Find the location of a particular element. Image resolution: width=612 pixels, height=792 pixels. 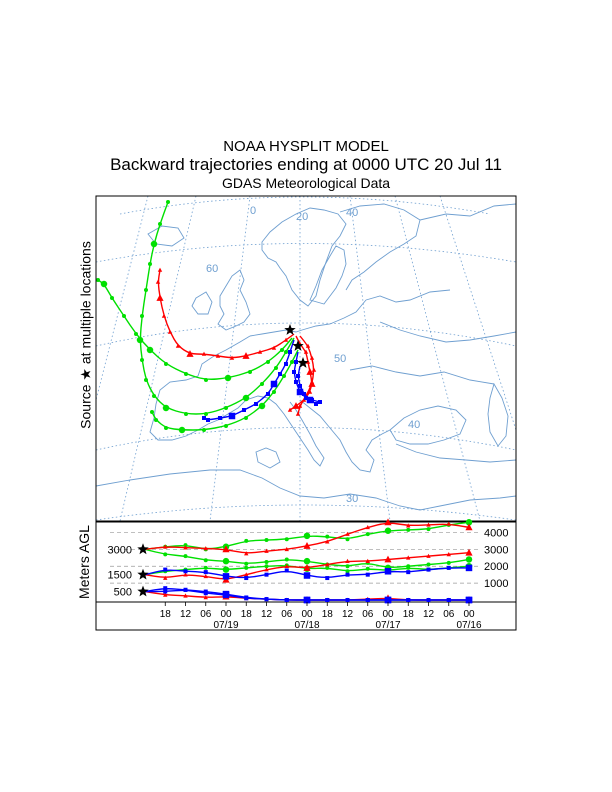

lon-label-0: 0 is located at coordinates (253, 211).